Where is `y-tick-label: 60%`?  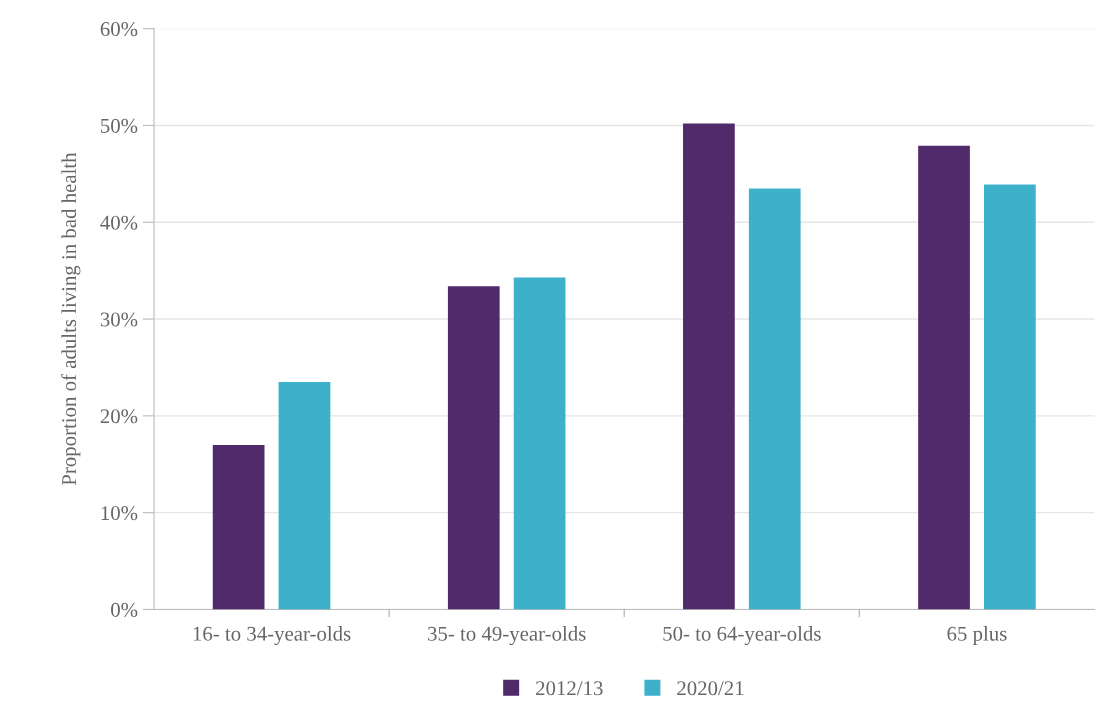
y-tick-label: 60% is located at coordinates (119, 29).